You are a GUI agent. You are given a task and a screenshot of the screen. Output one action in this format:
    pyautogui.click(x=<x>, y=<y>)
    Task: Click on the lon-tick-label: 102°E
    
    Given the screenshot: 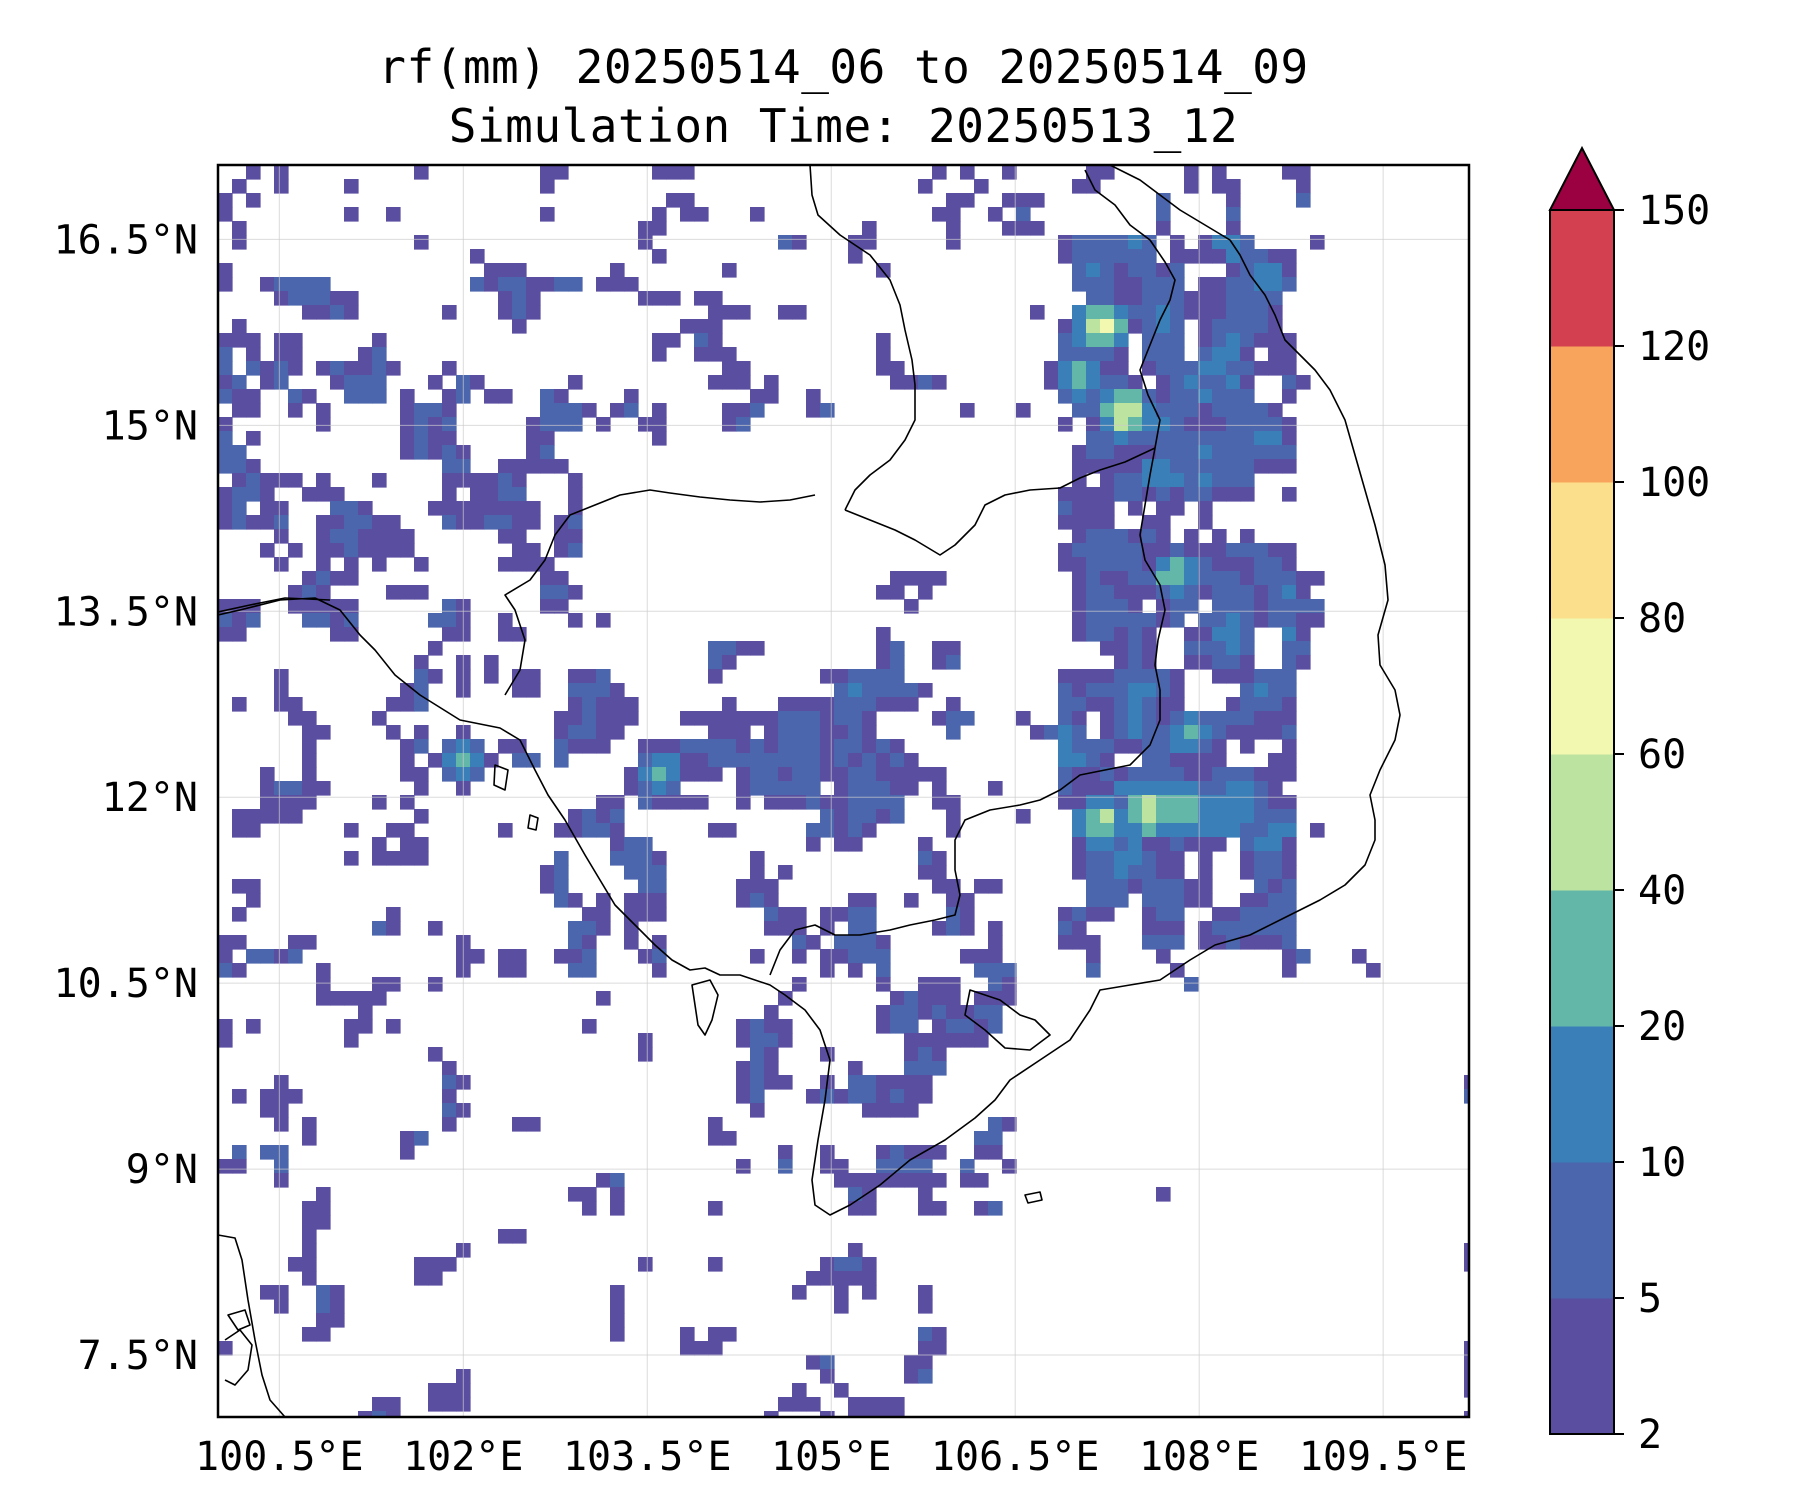 What is the action you would take?
    pyautogui.click(x=463, y=1457)
    